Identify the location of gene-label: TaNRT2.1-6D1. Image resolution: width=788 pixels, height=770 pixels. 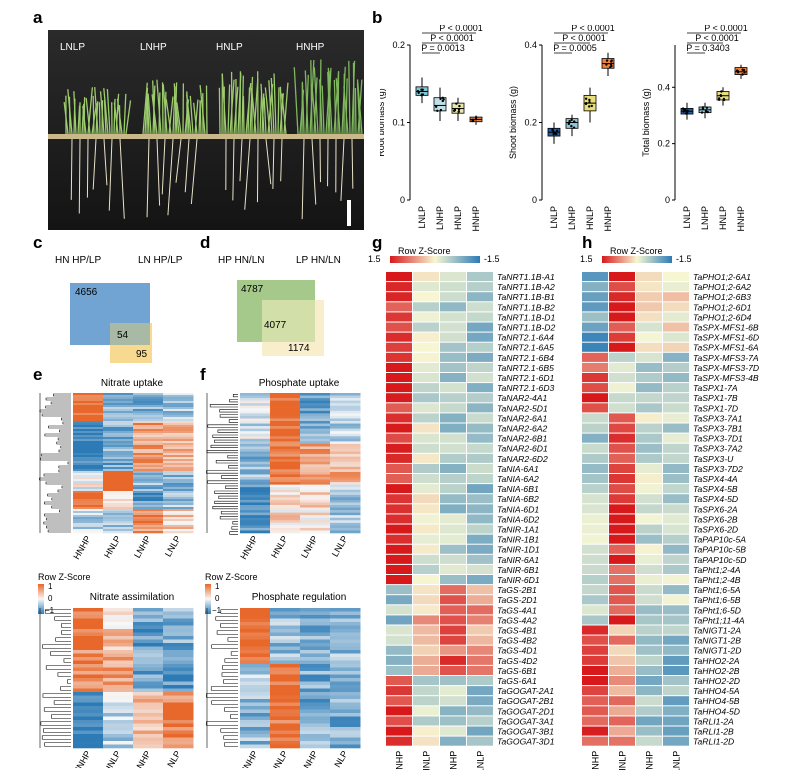
(526, 378).